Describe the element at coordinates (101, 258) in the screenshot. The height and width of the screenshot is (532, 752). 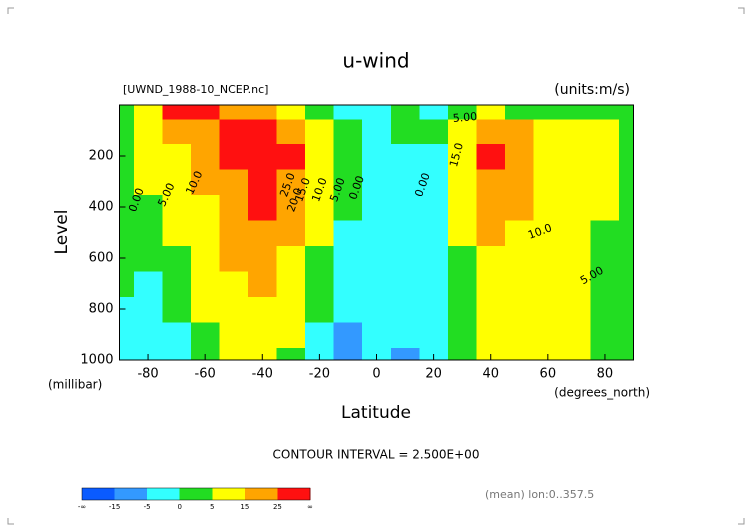
I see `y-tick-label: 600` at that location.